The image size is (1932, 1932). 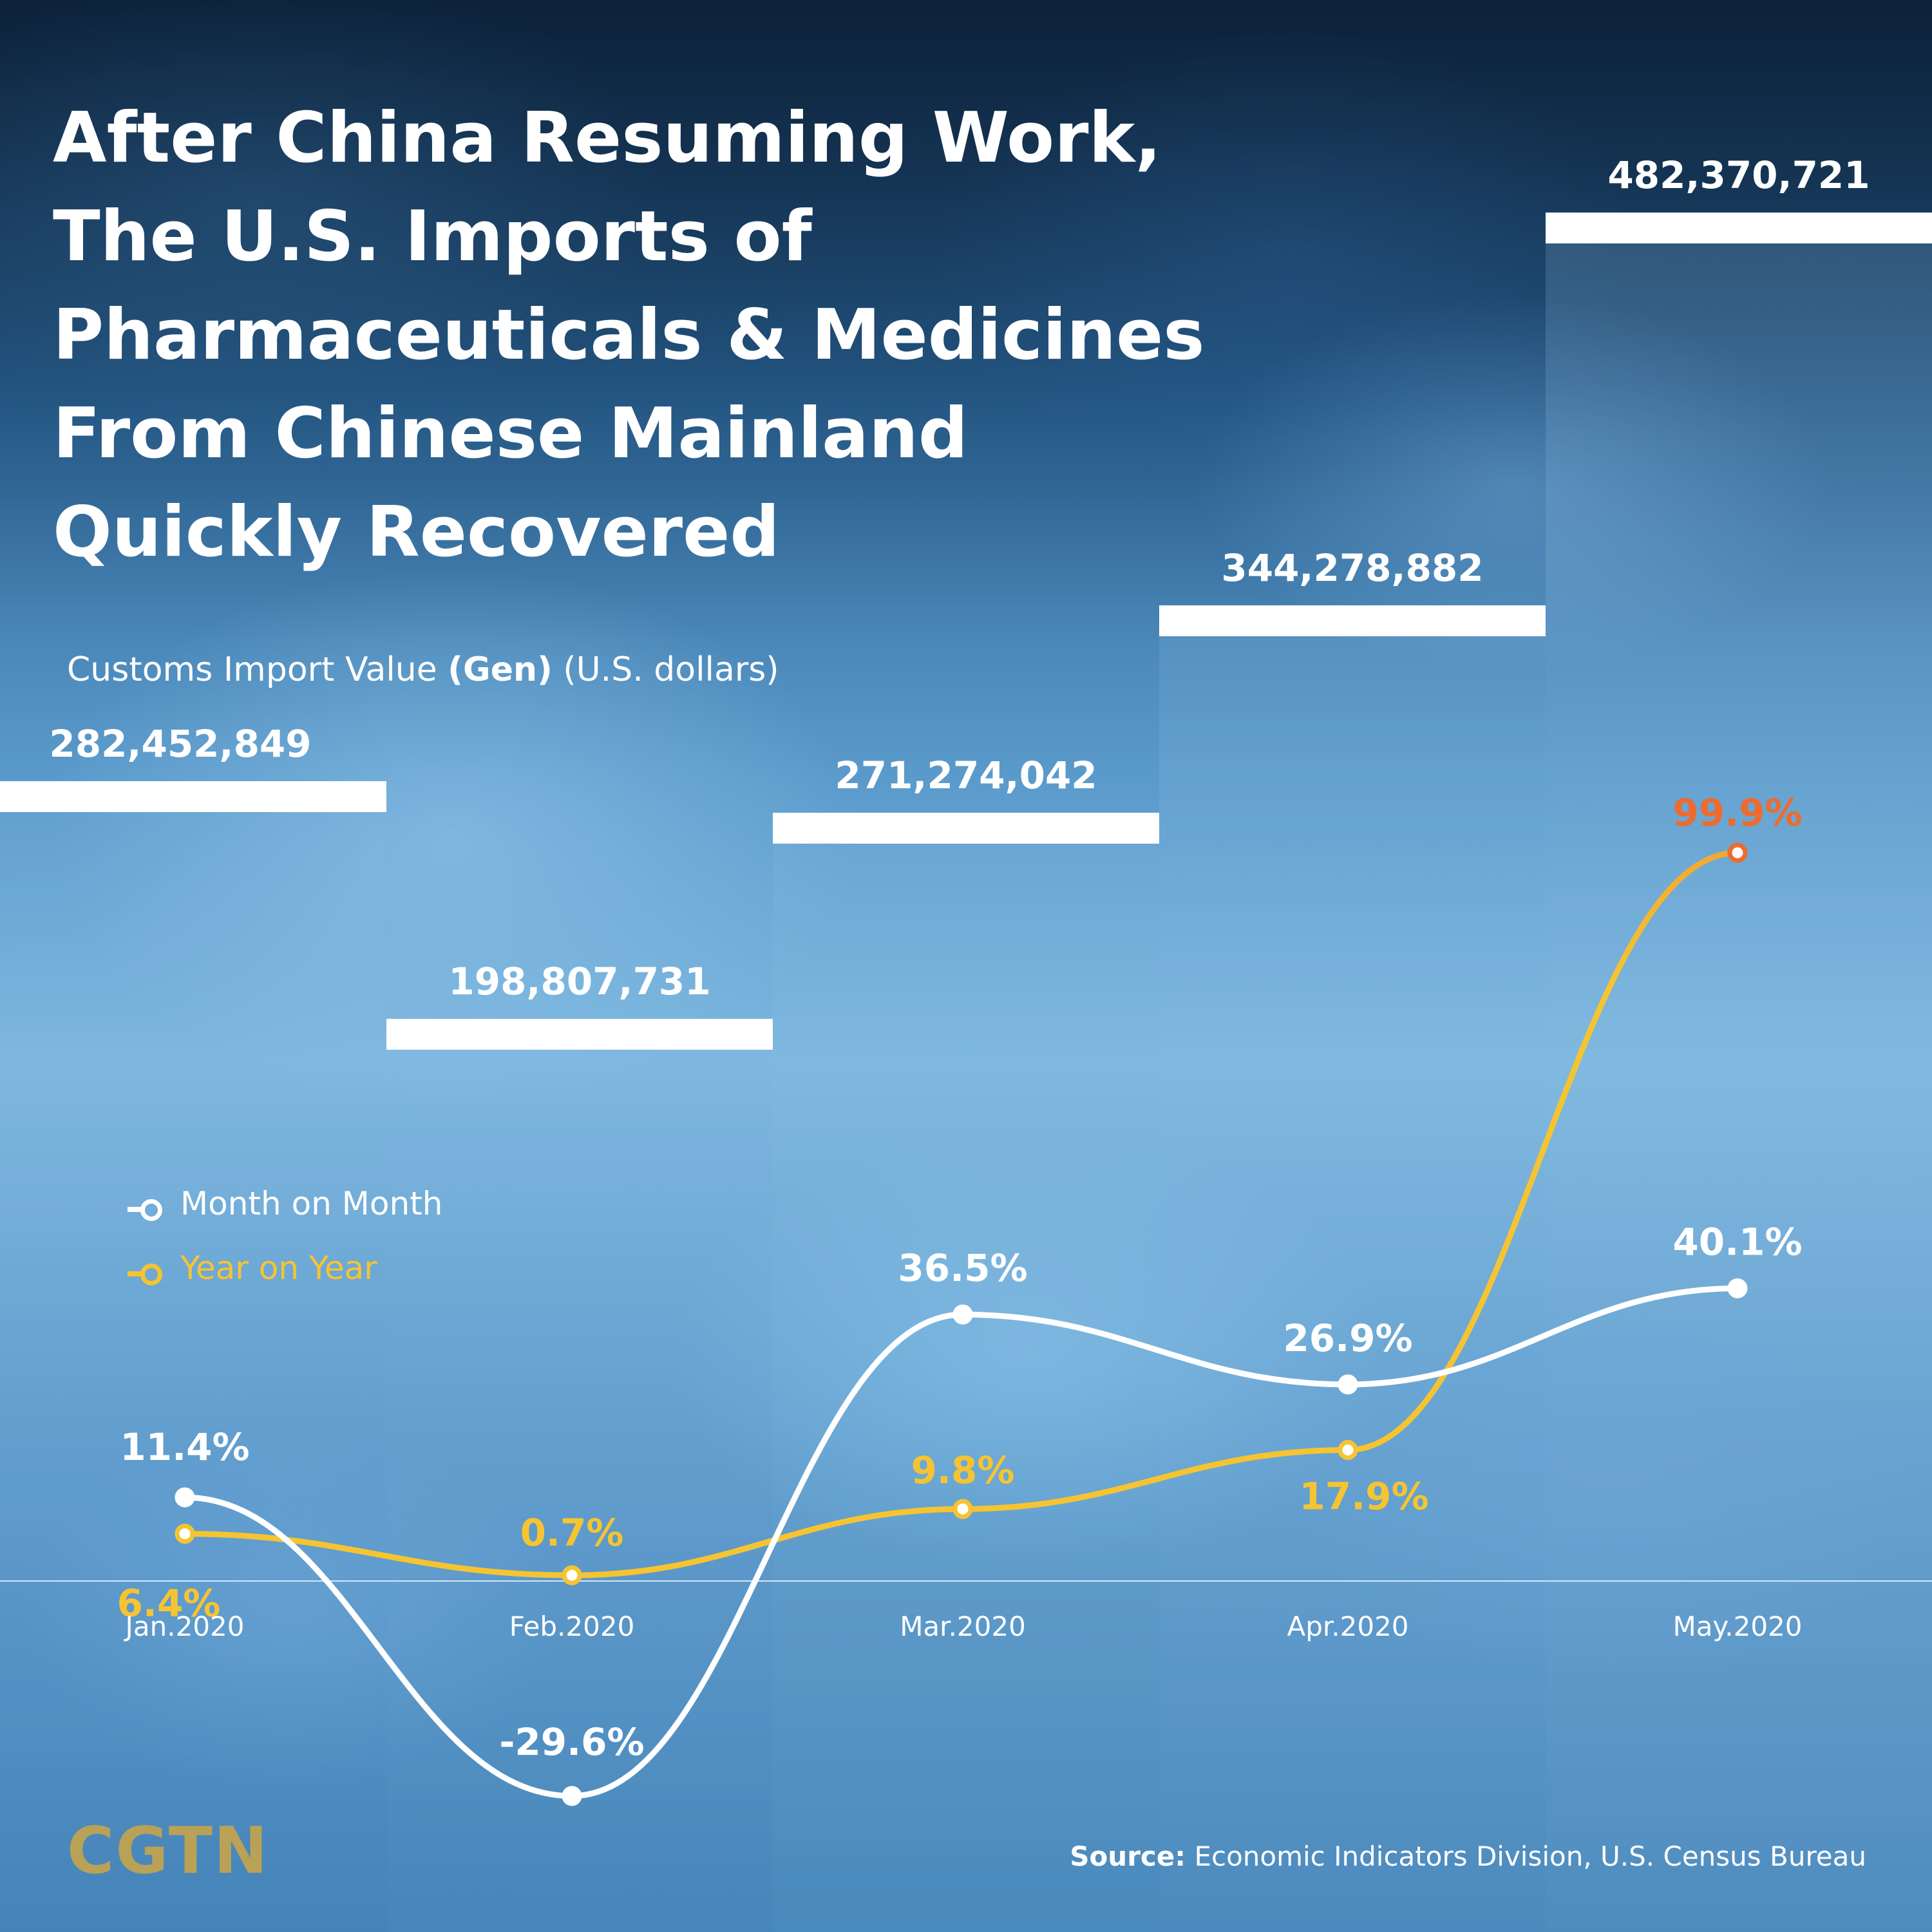 I want to click on subtitle-main: Customs Import Value, so click(x=252, y=669).